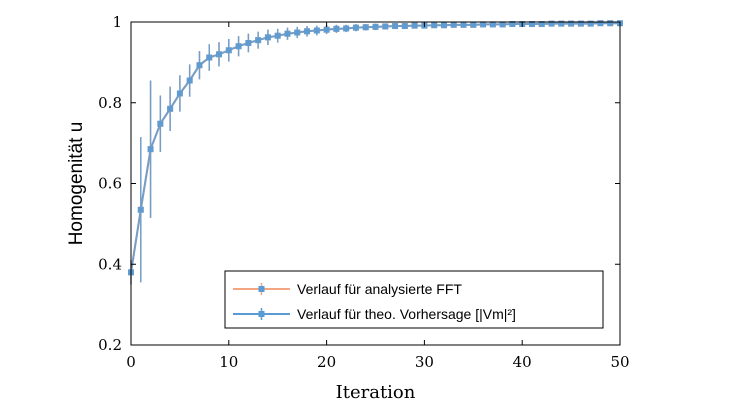 Image resolution: width=733 pixels, height=414 pixels. Describe the element at coordinates (619, 362) in the screenshot. I see `x-tick-label: 50` at that location.